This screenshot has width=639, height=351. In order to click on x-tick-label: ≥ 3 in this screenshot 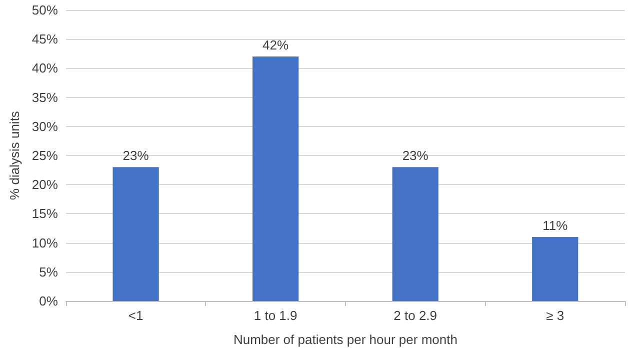, I will do `click(555, 315)`.